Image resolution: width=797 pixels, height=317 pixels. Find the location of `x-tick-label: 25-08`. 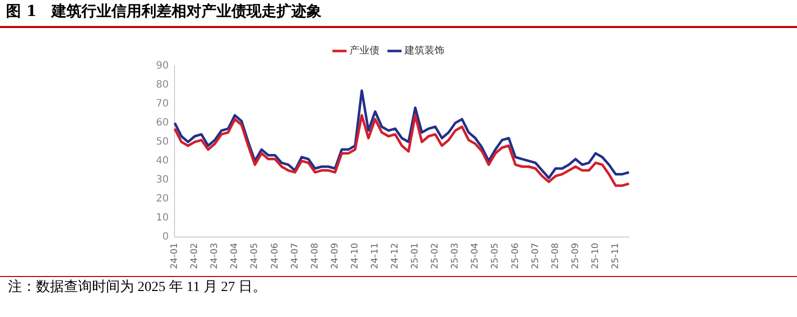

x-tick-label: 25-08 is located at coordinates (555, 256).